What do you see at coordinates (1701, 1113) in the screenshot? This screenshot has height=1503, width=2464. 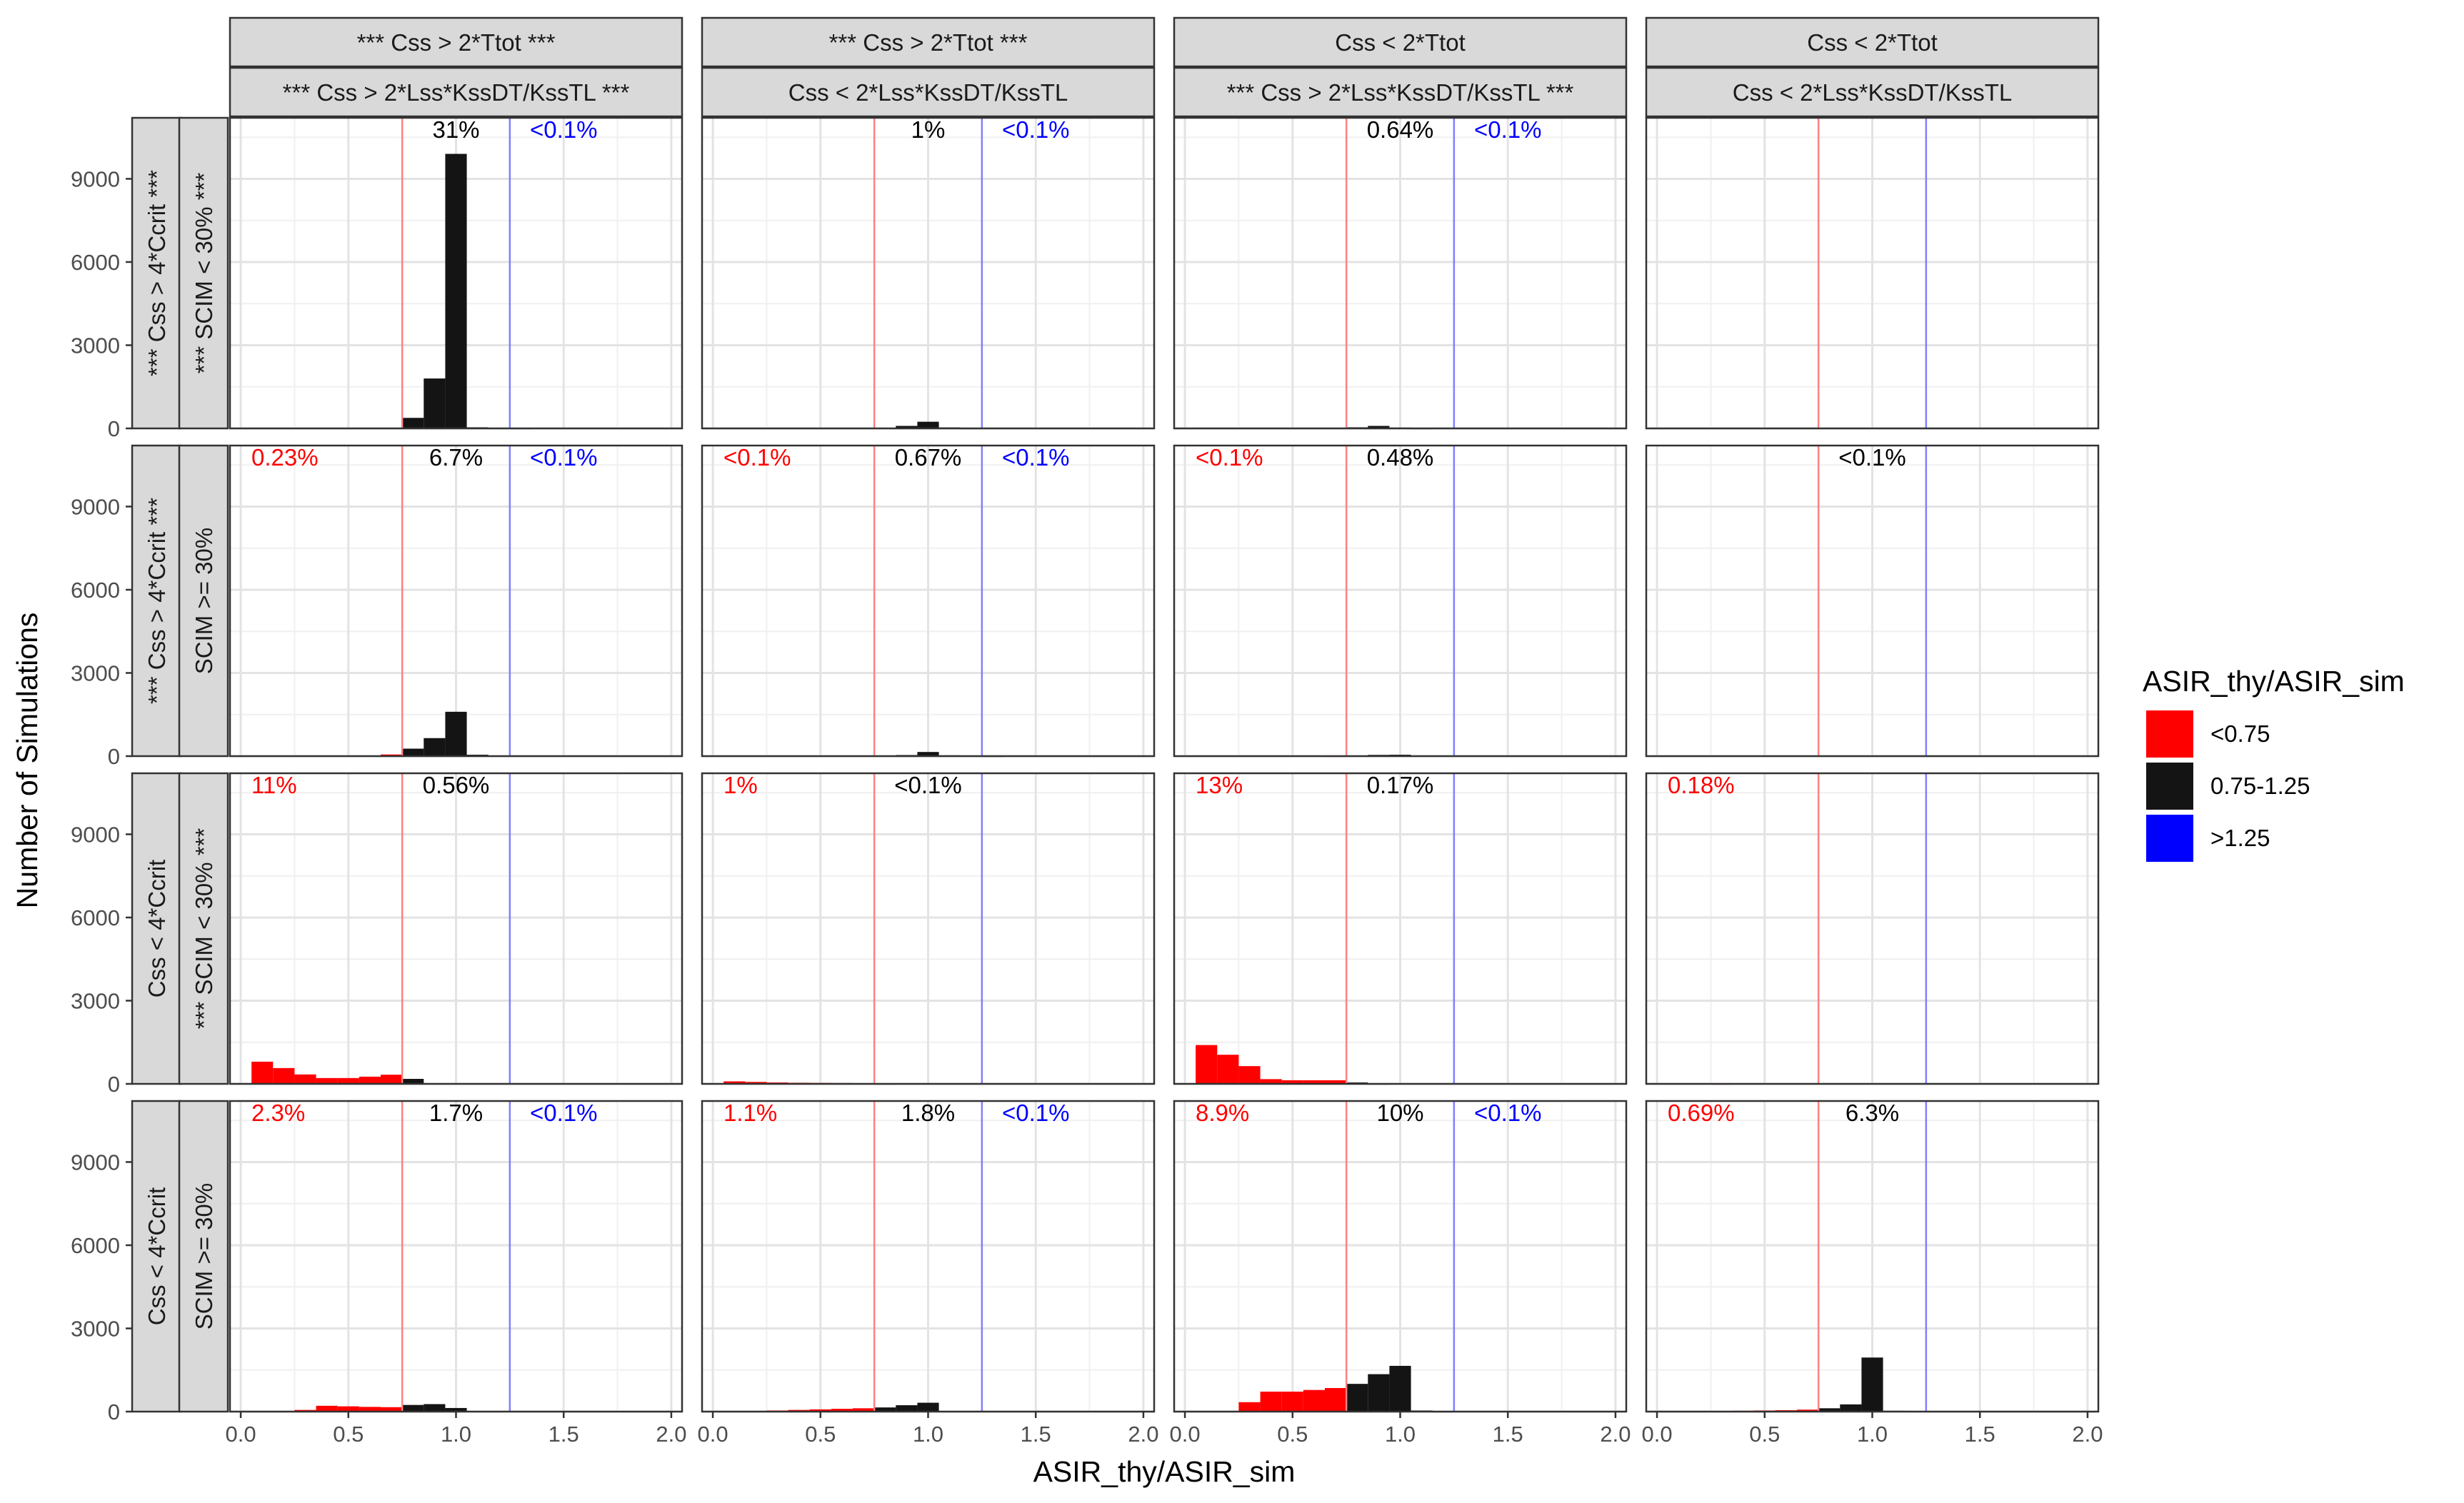 I see `annotation-red-pct: 0.69%` at bounding box center [1701, 1113].